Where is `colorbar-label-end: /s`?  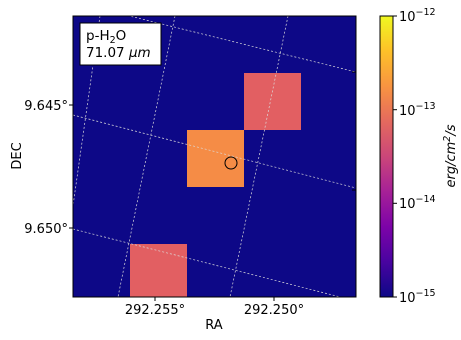 colorbar-label-end: /s is located at coordinates (451, 130).